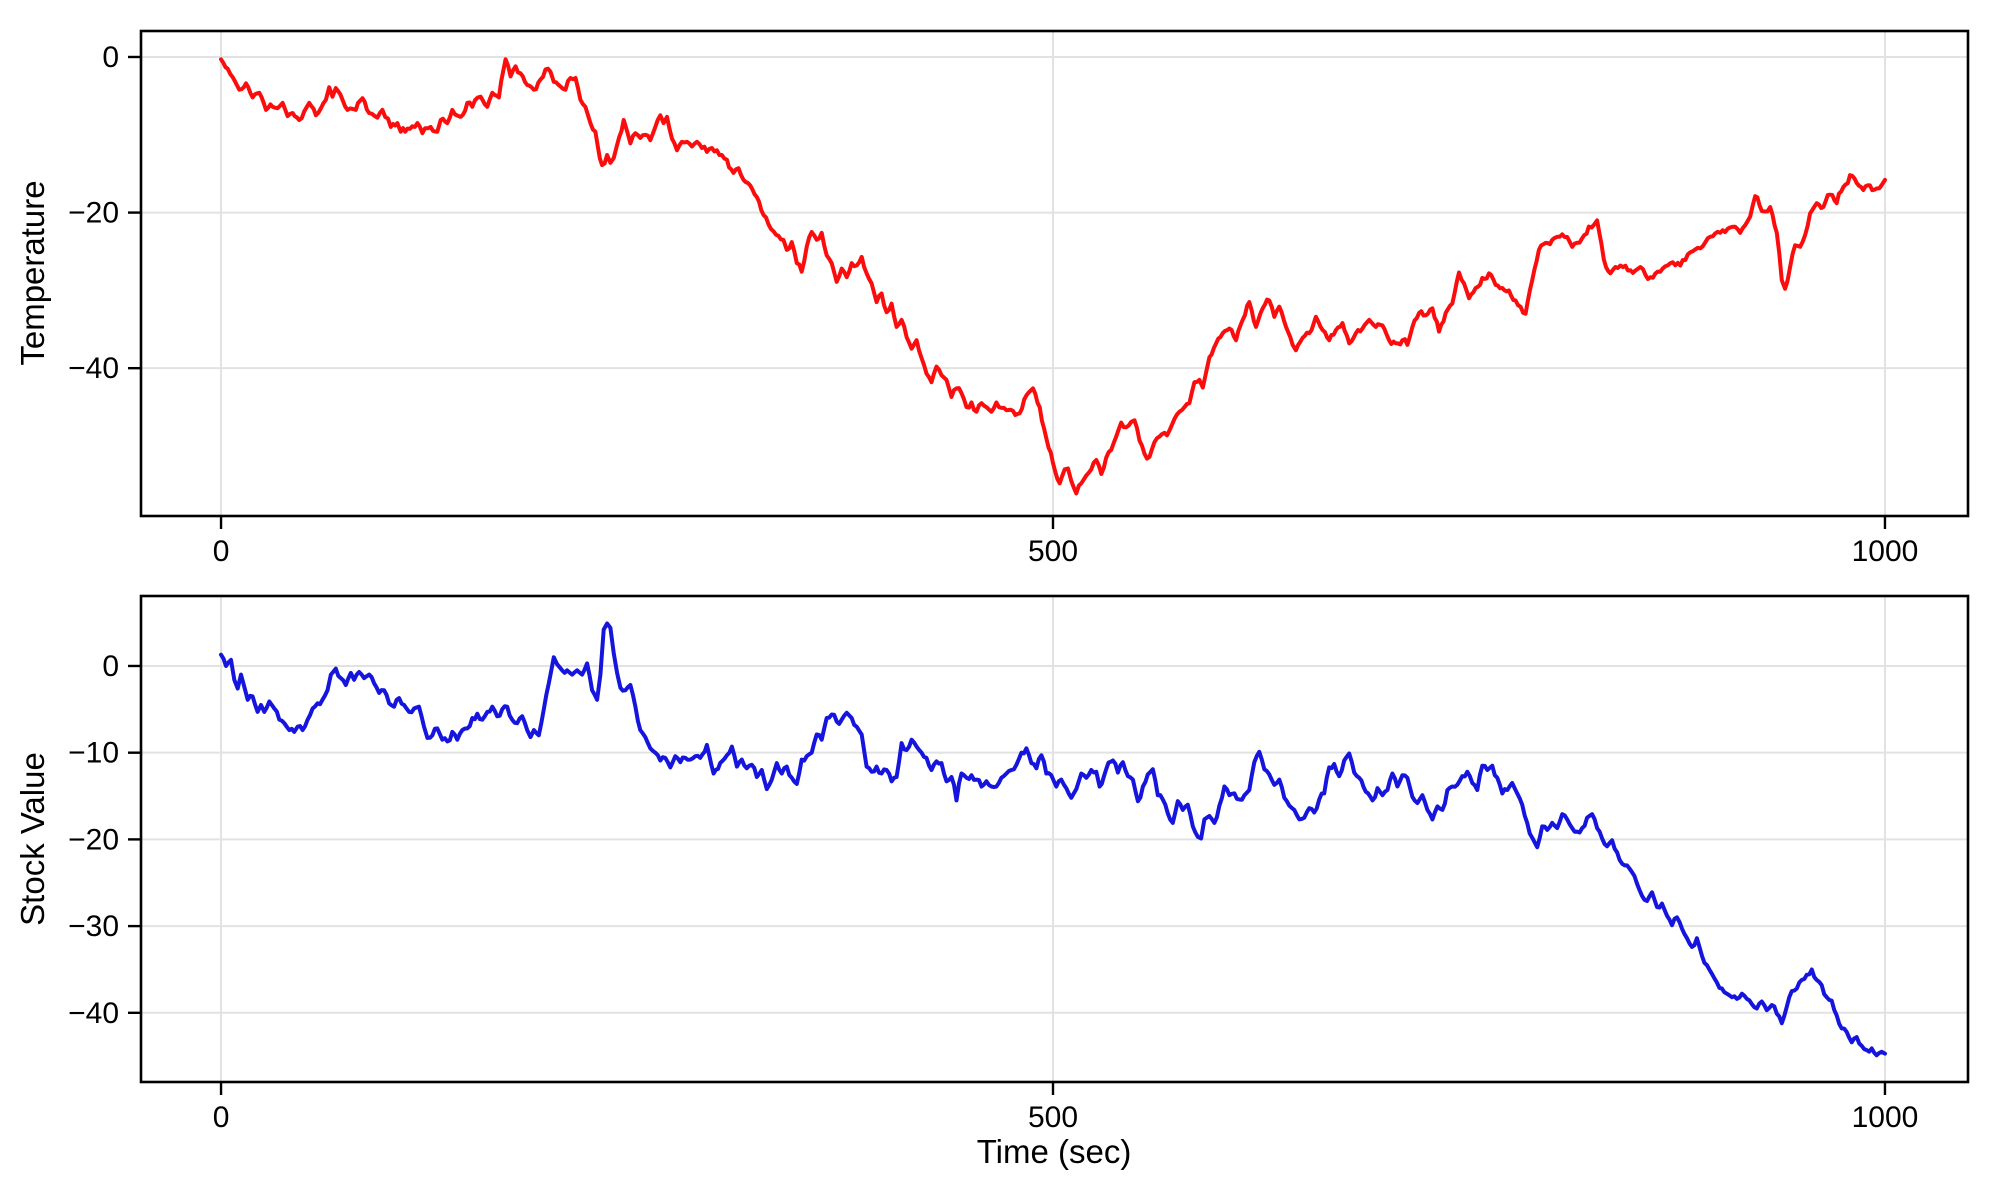 This screenshot has width=2000, height=1200. I want to click on y-tick-label: −30, so click(93, 926).